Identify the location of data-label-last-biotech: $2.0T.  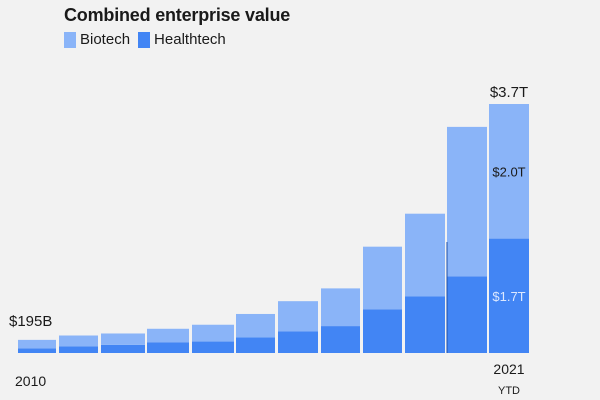
(508, 171).